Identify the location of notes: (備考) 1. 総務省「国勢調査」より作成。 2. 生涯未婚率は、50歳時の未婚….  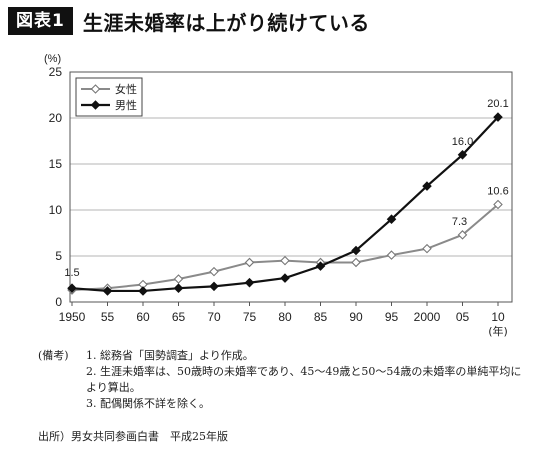
(282, 380).